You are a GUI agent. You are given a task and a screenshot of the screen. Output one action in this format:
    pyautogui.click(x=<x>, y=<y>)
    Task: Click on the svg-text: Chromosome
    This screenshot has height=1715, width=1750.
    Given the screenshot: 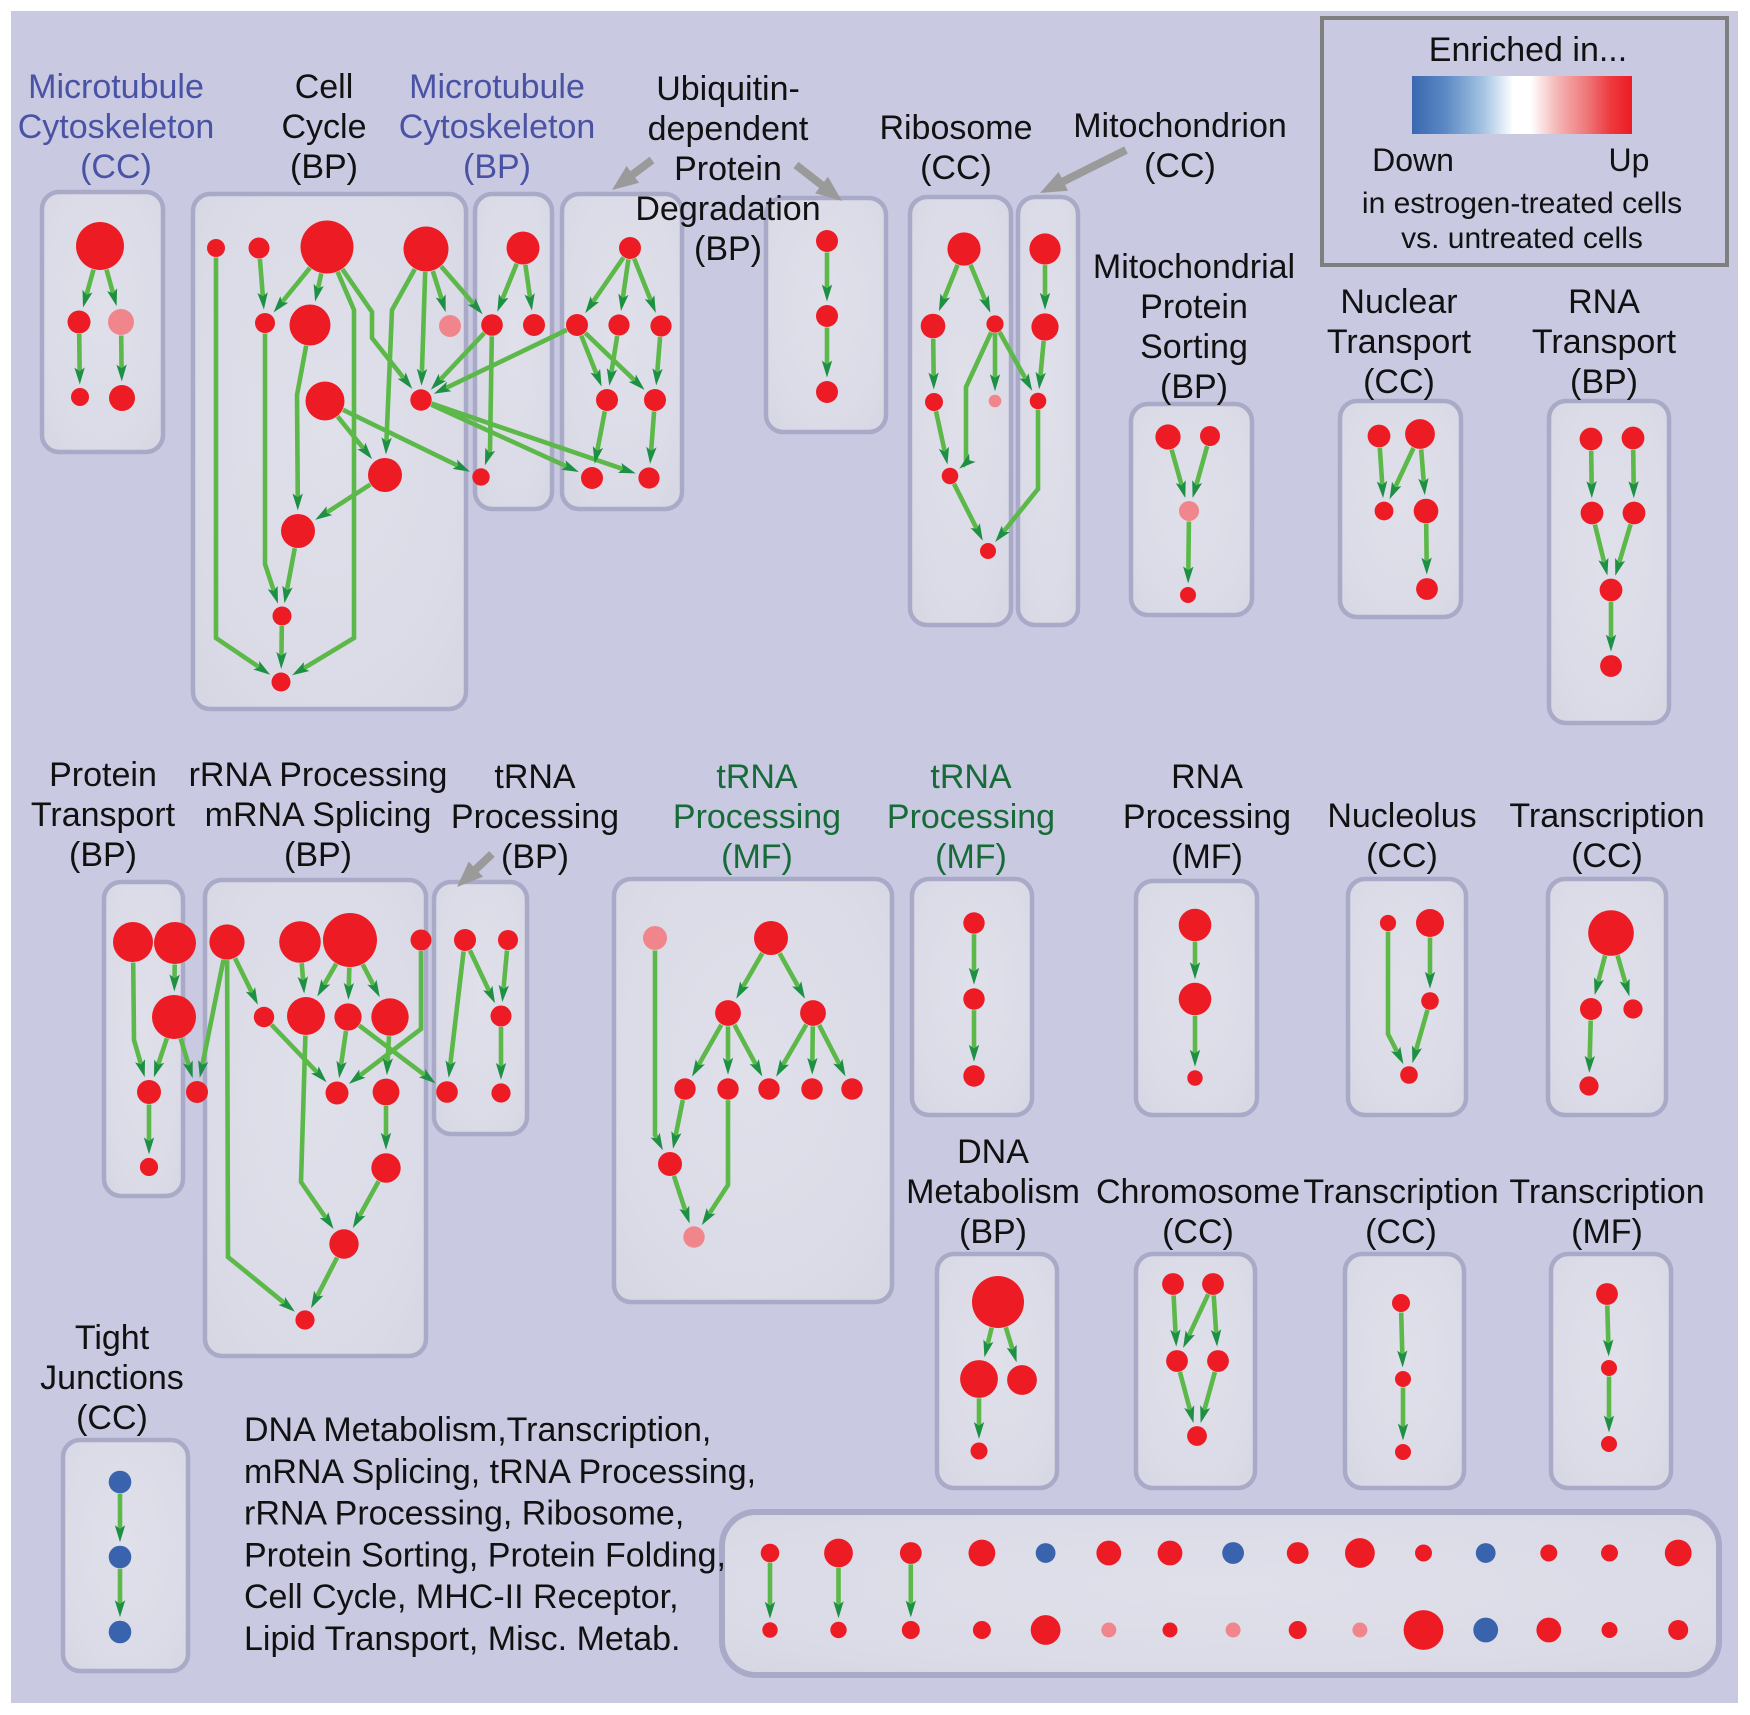 What is the action you would take?
    pyautogui.click(x=1198, y=1192)
    